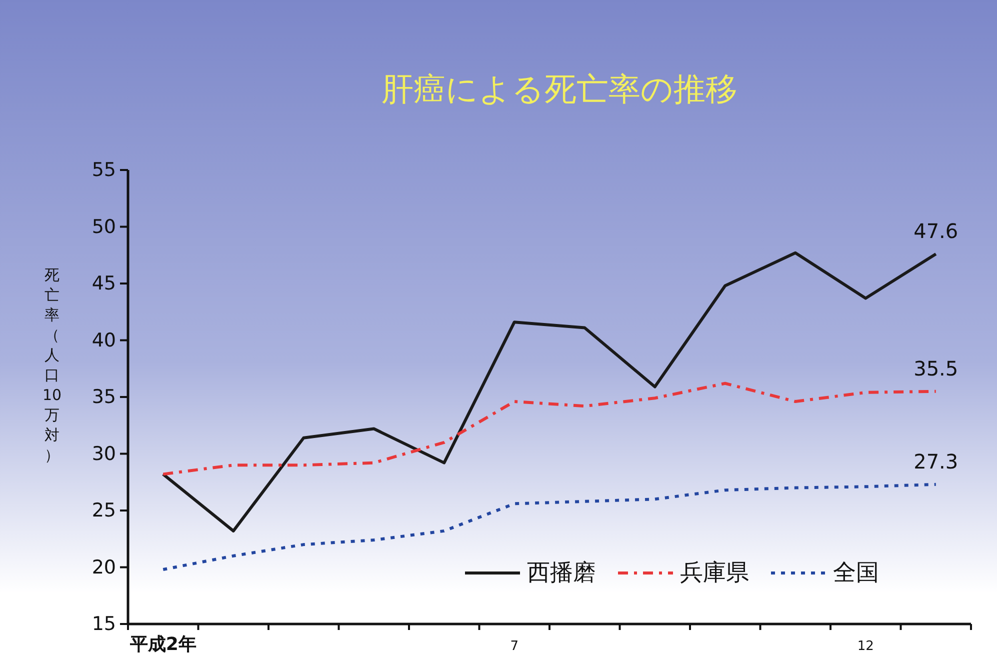 The width and height of the screenshot is (997, 659). What do you see at coordinates (514, 646) in the screenshot?
I see `x-tick-label: 7` at bounding box center [514, 646].